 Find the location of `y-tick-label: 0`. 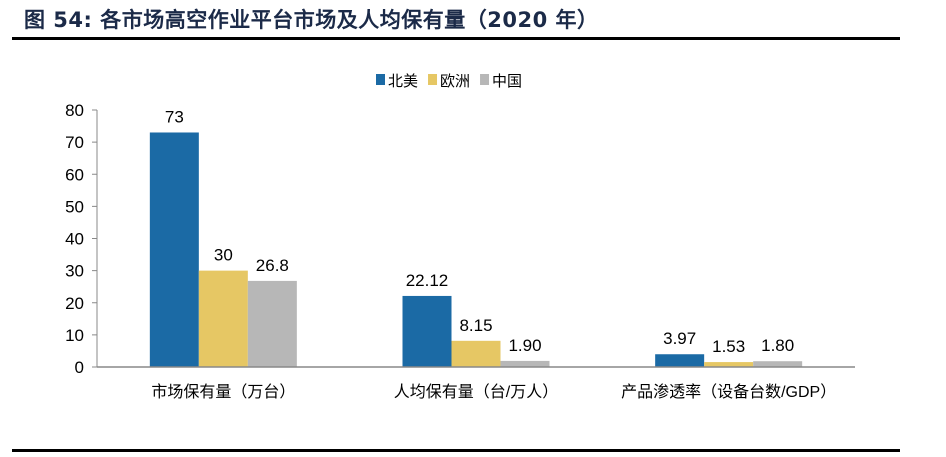

y-tick-label: 0 is located at coordinates (79, 367).